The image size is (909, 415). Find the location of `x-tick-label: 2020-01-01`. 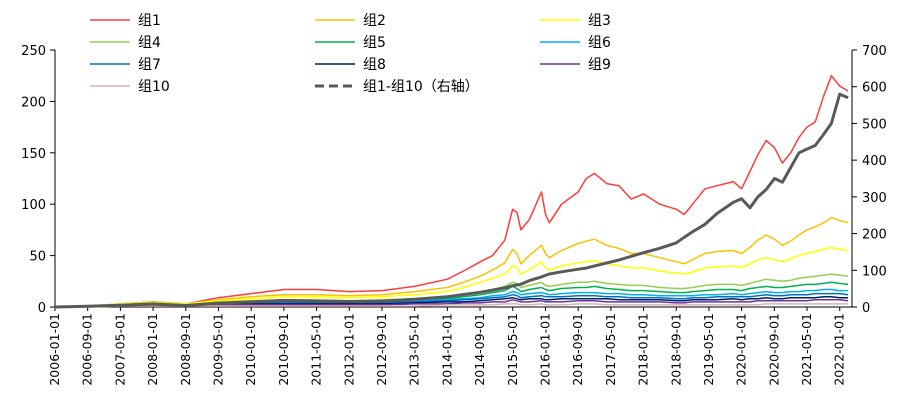

x-tick-label: 2020-01-01 is located at coordinates (741, 349).